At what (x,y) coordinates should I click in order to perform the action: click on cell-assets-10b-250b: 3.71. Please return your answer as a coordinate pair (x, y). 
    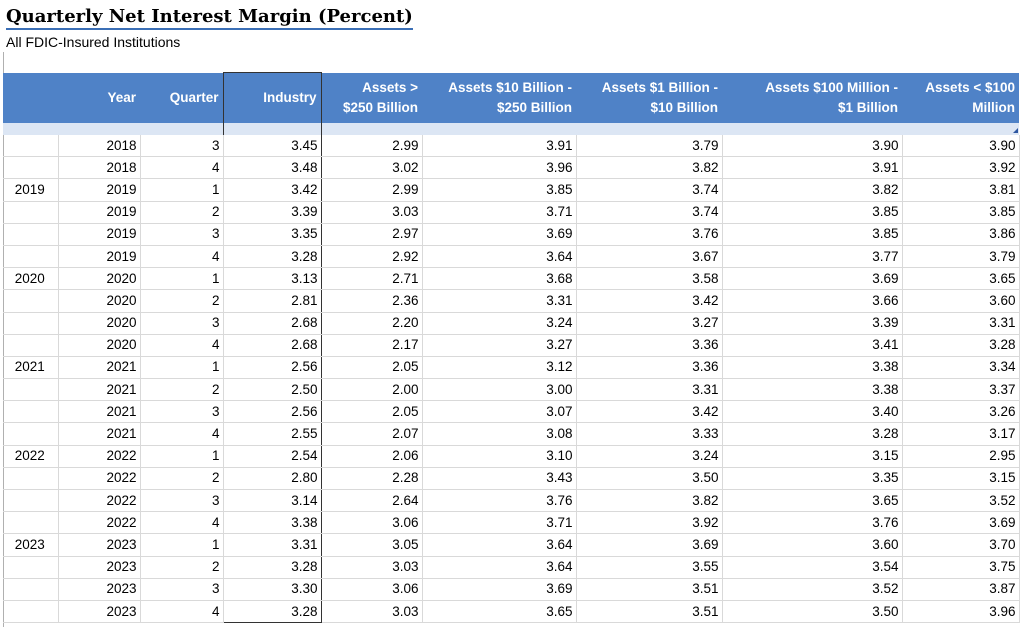
    Looking at the image, I should click on (499, 212).